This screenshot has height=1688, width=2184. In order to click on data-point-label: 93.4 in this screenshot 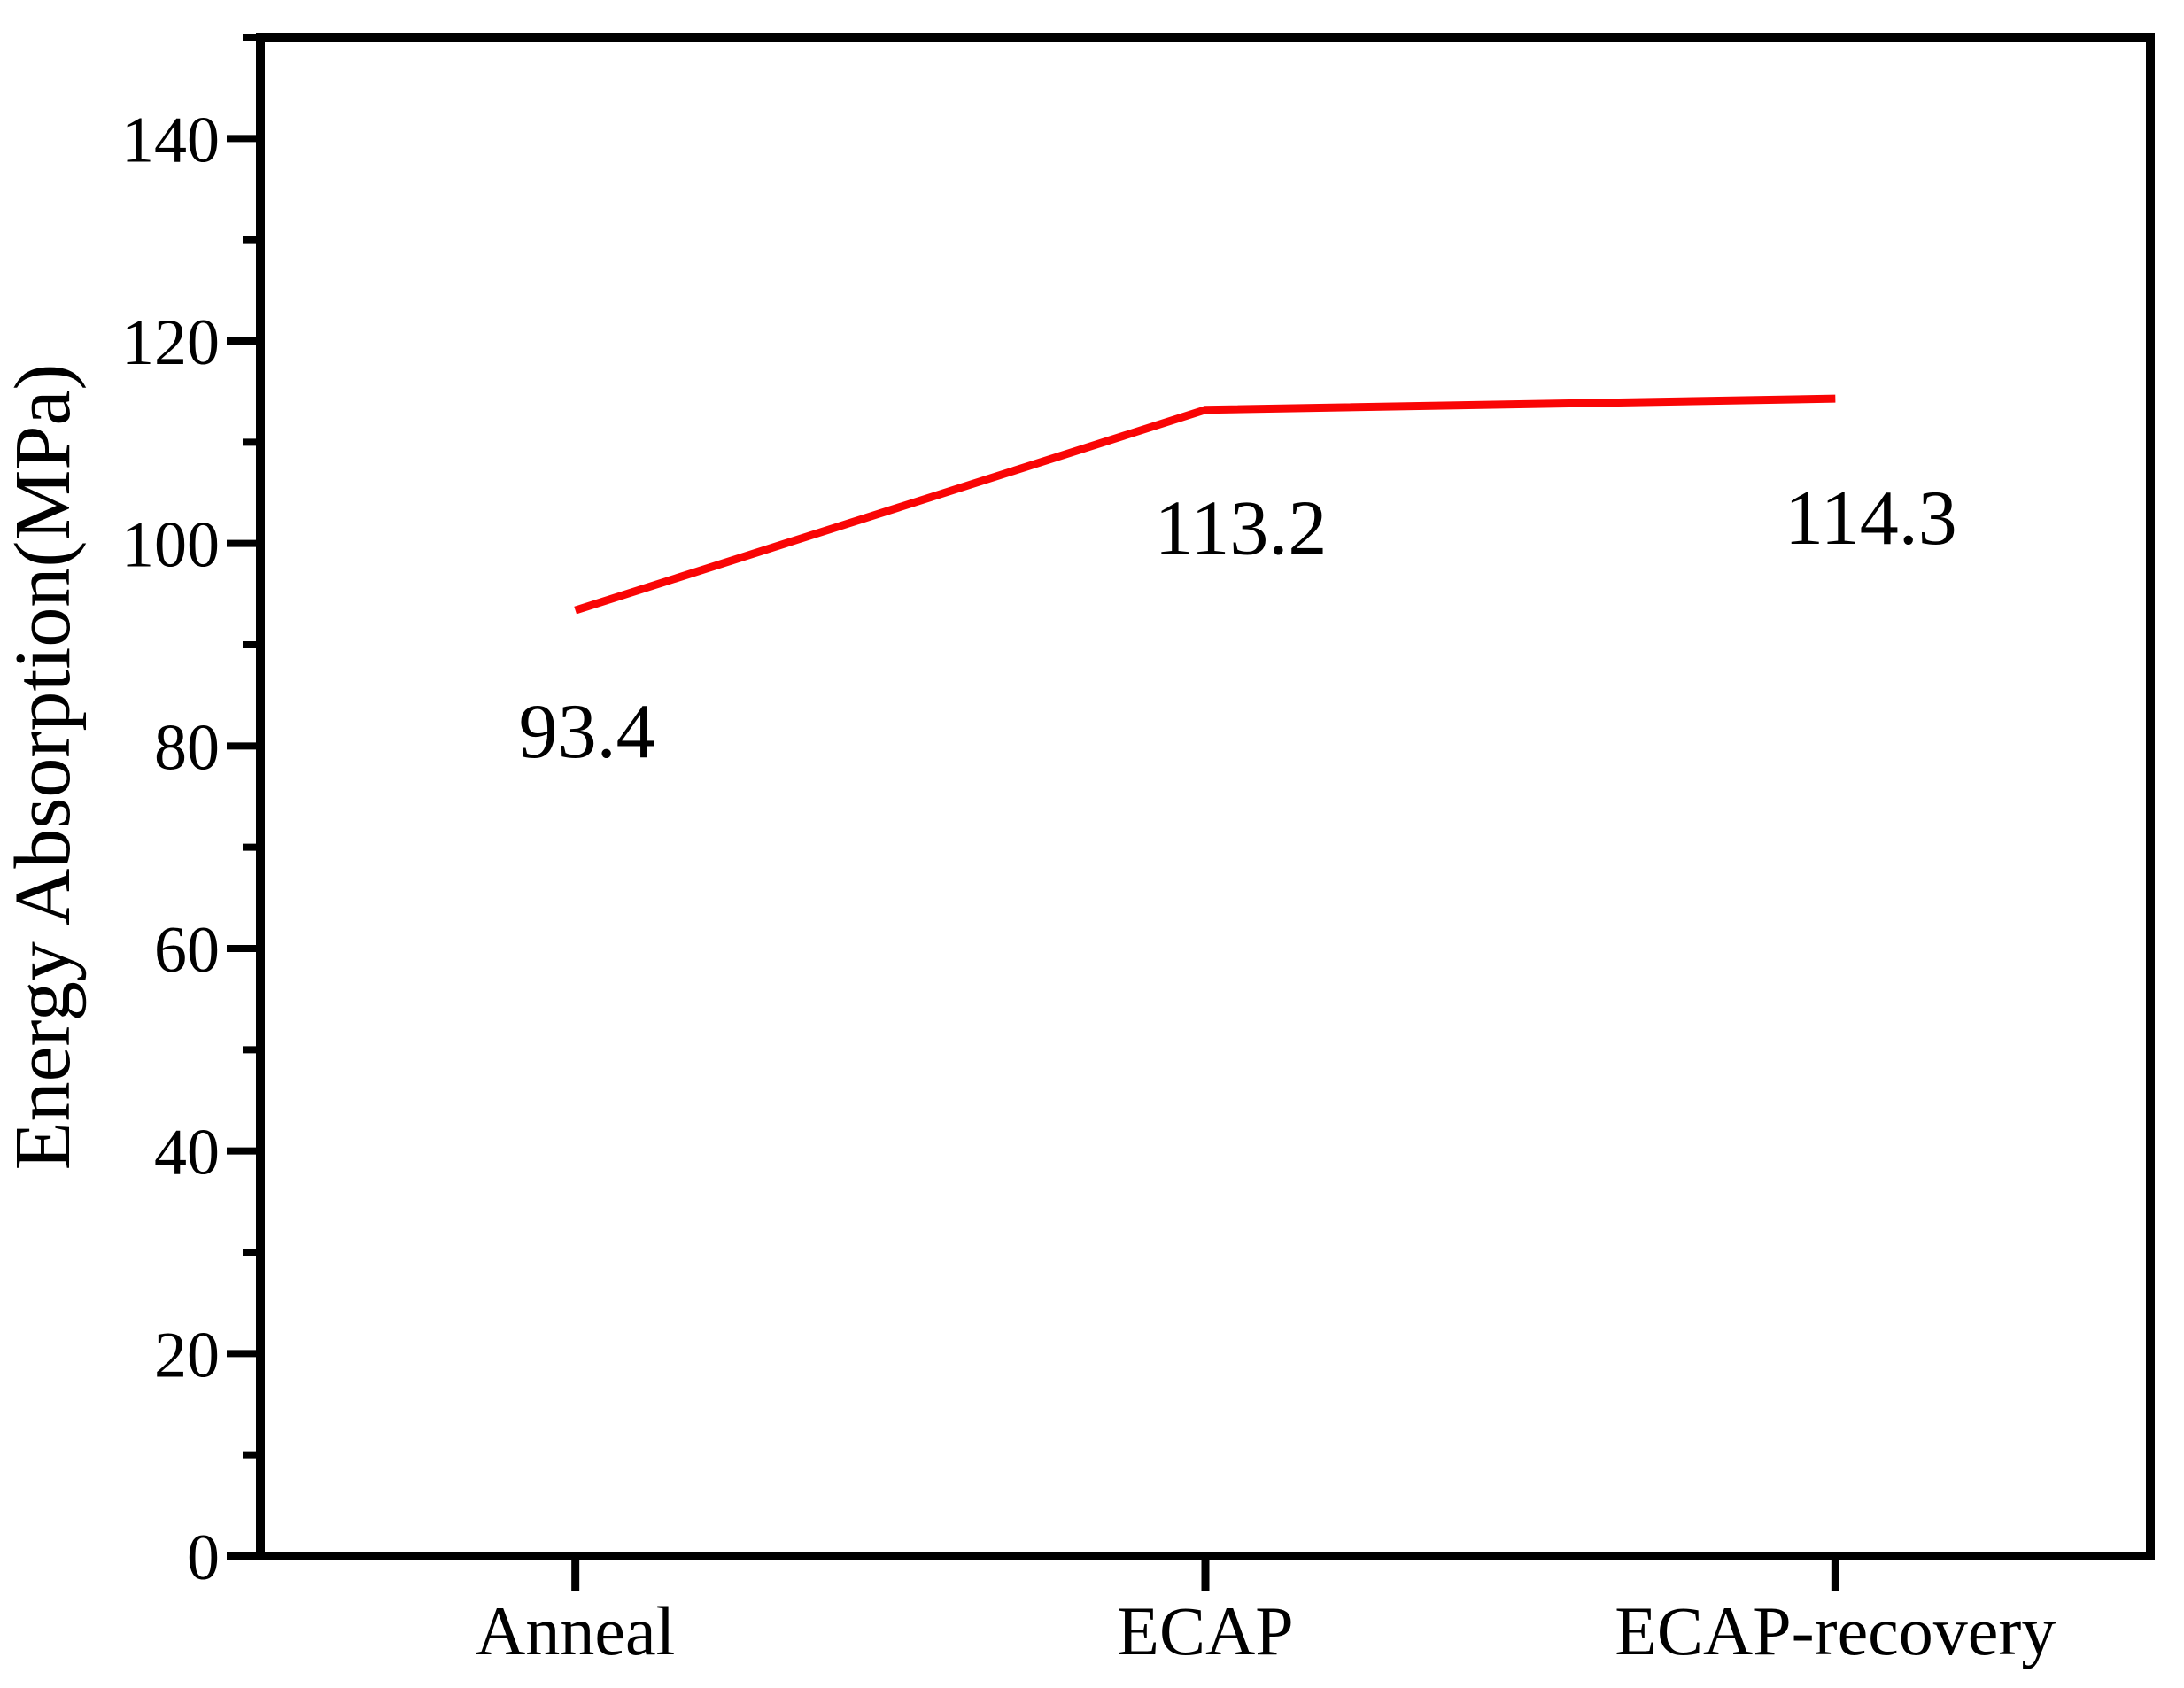, I will do `click(587, 732)`.